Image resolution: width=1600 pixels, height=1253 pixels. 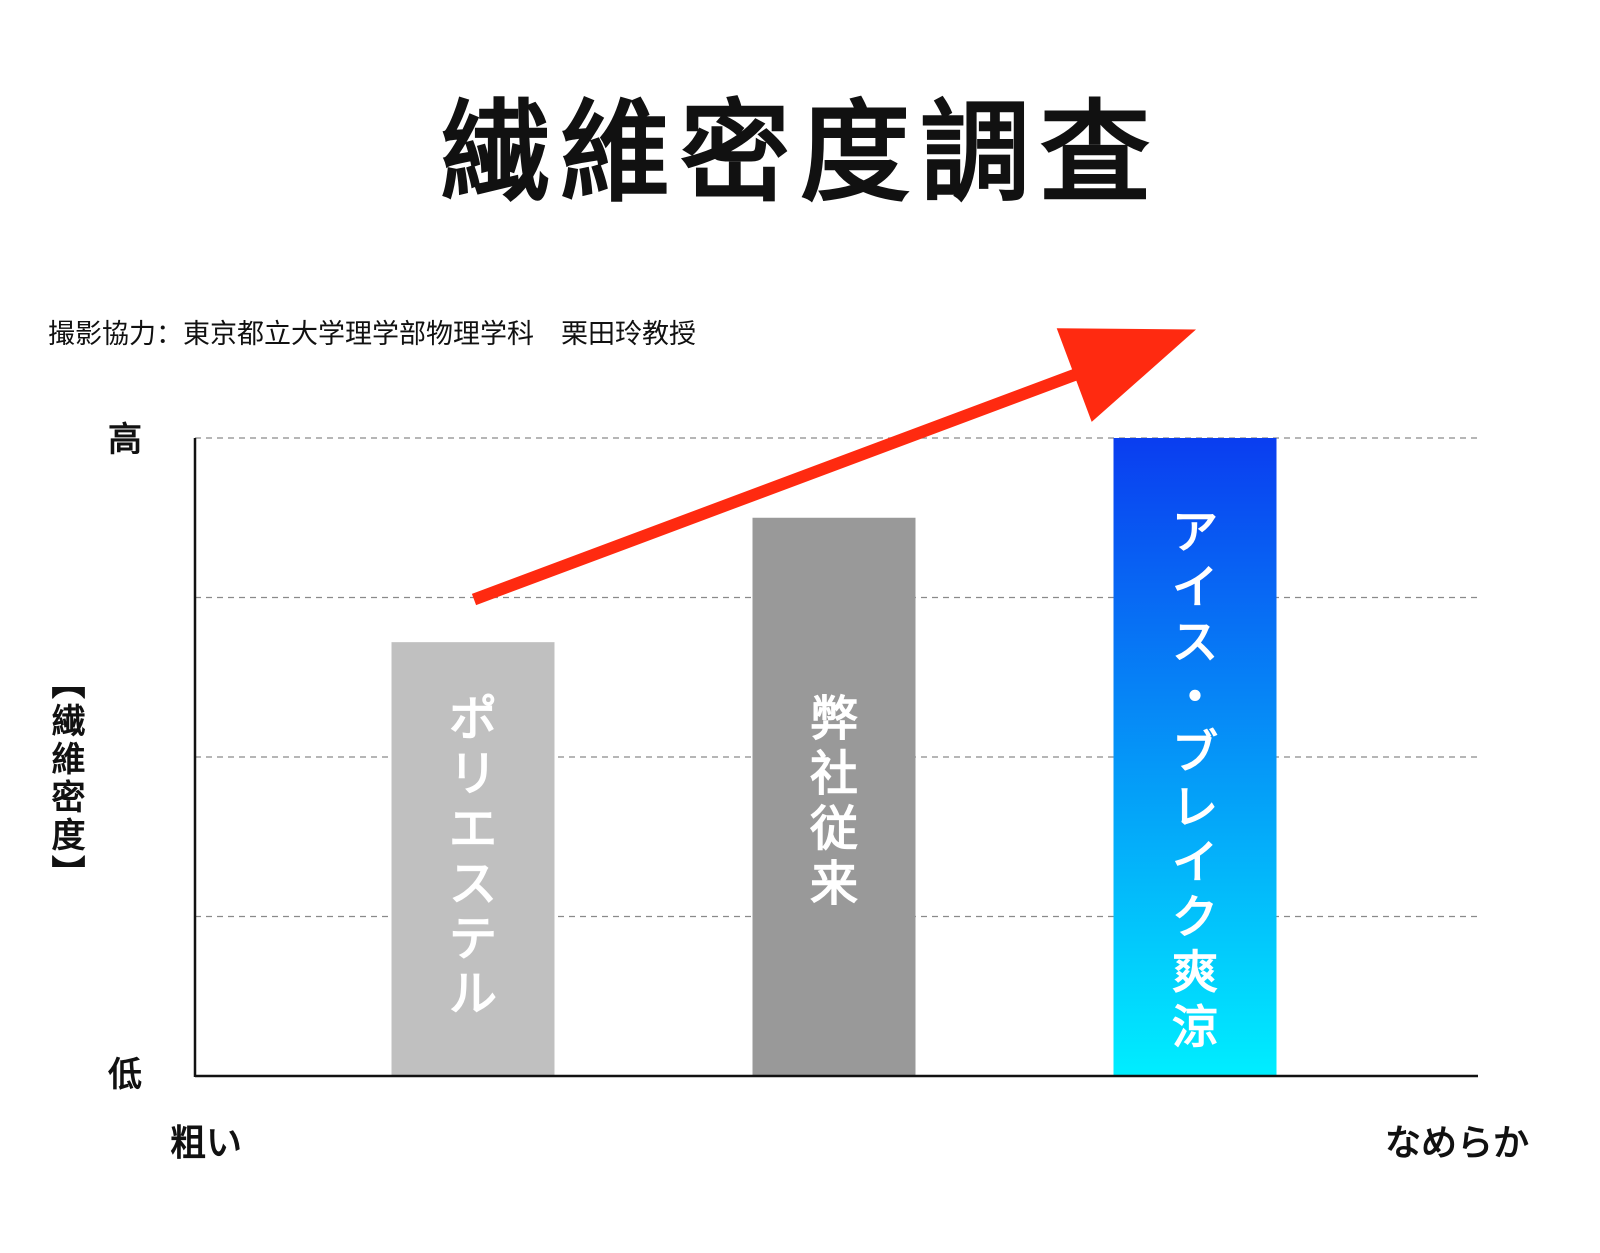 What do you see at coordinates (800, 153) in the screenshot?
I see `chart-title: 繊維密度調査` at bounding box center [800, 153].